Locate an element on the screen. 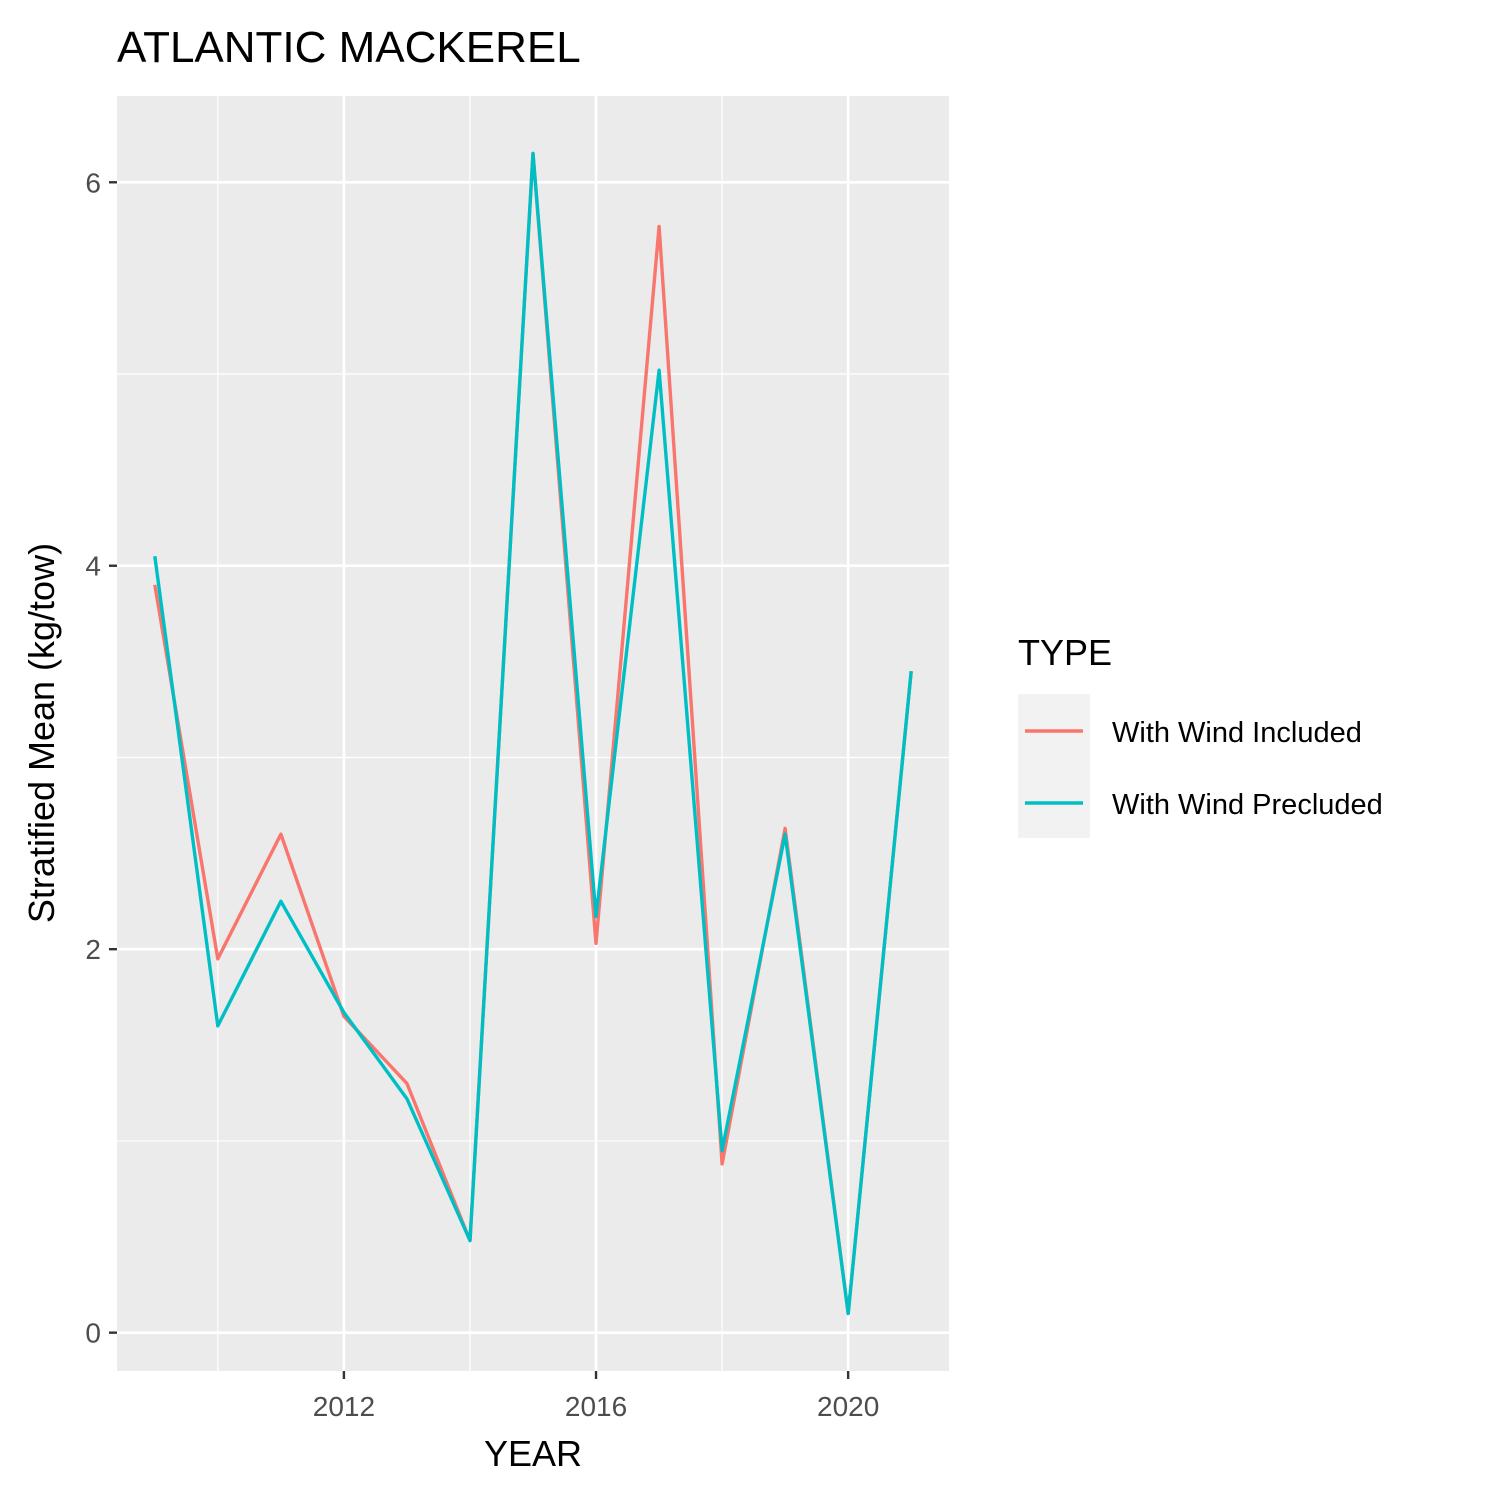 This screenshot has height=1500, width=1500. chart-title: ATLANTIC MACKEREL is located at coordinates (349, 47).